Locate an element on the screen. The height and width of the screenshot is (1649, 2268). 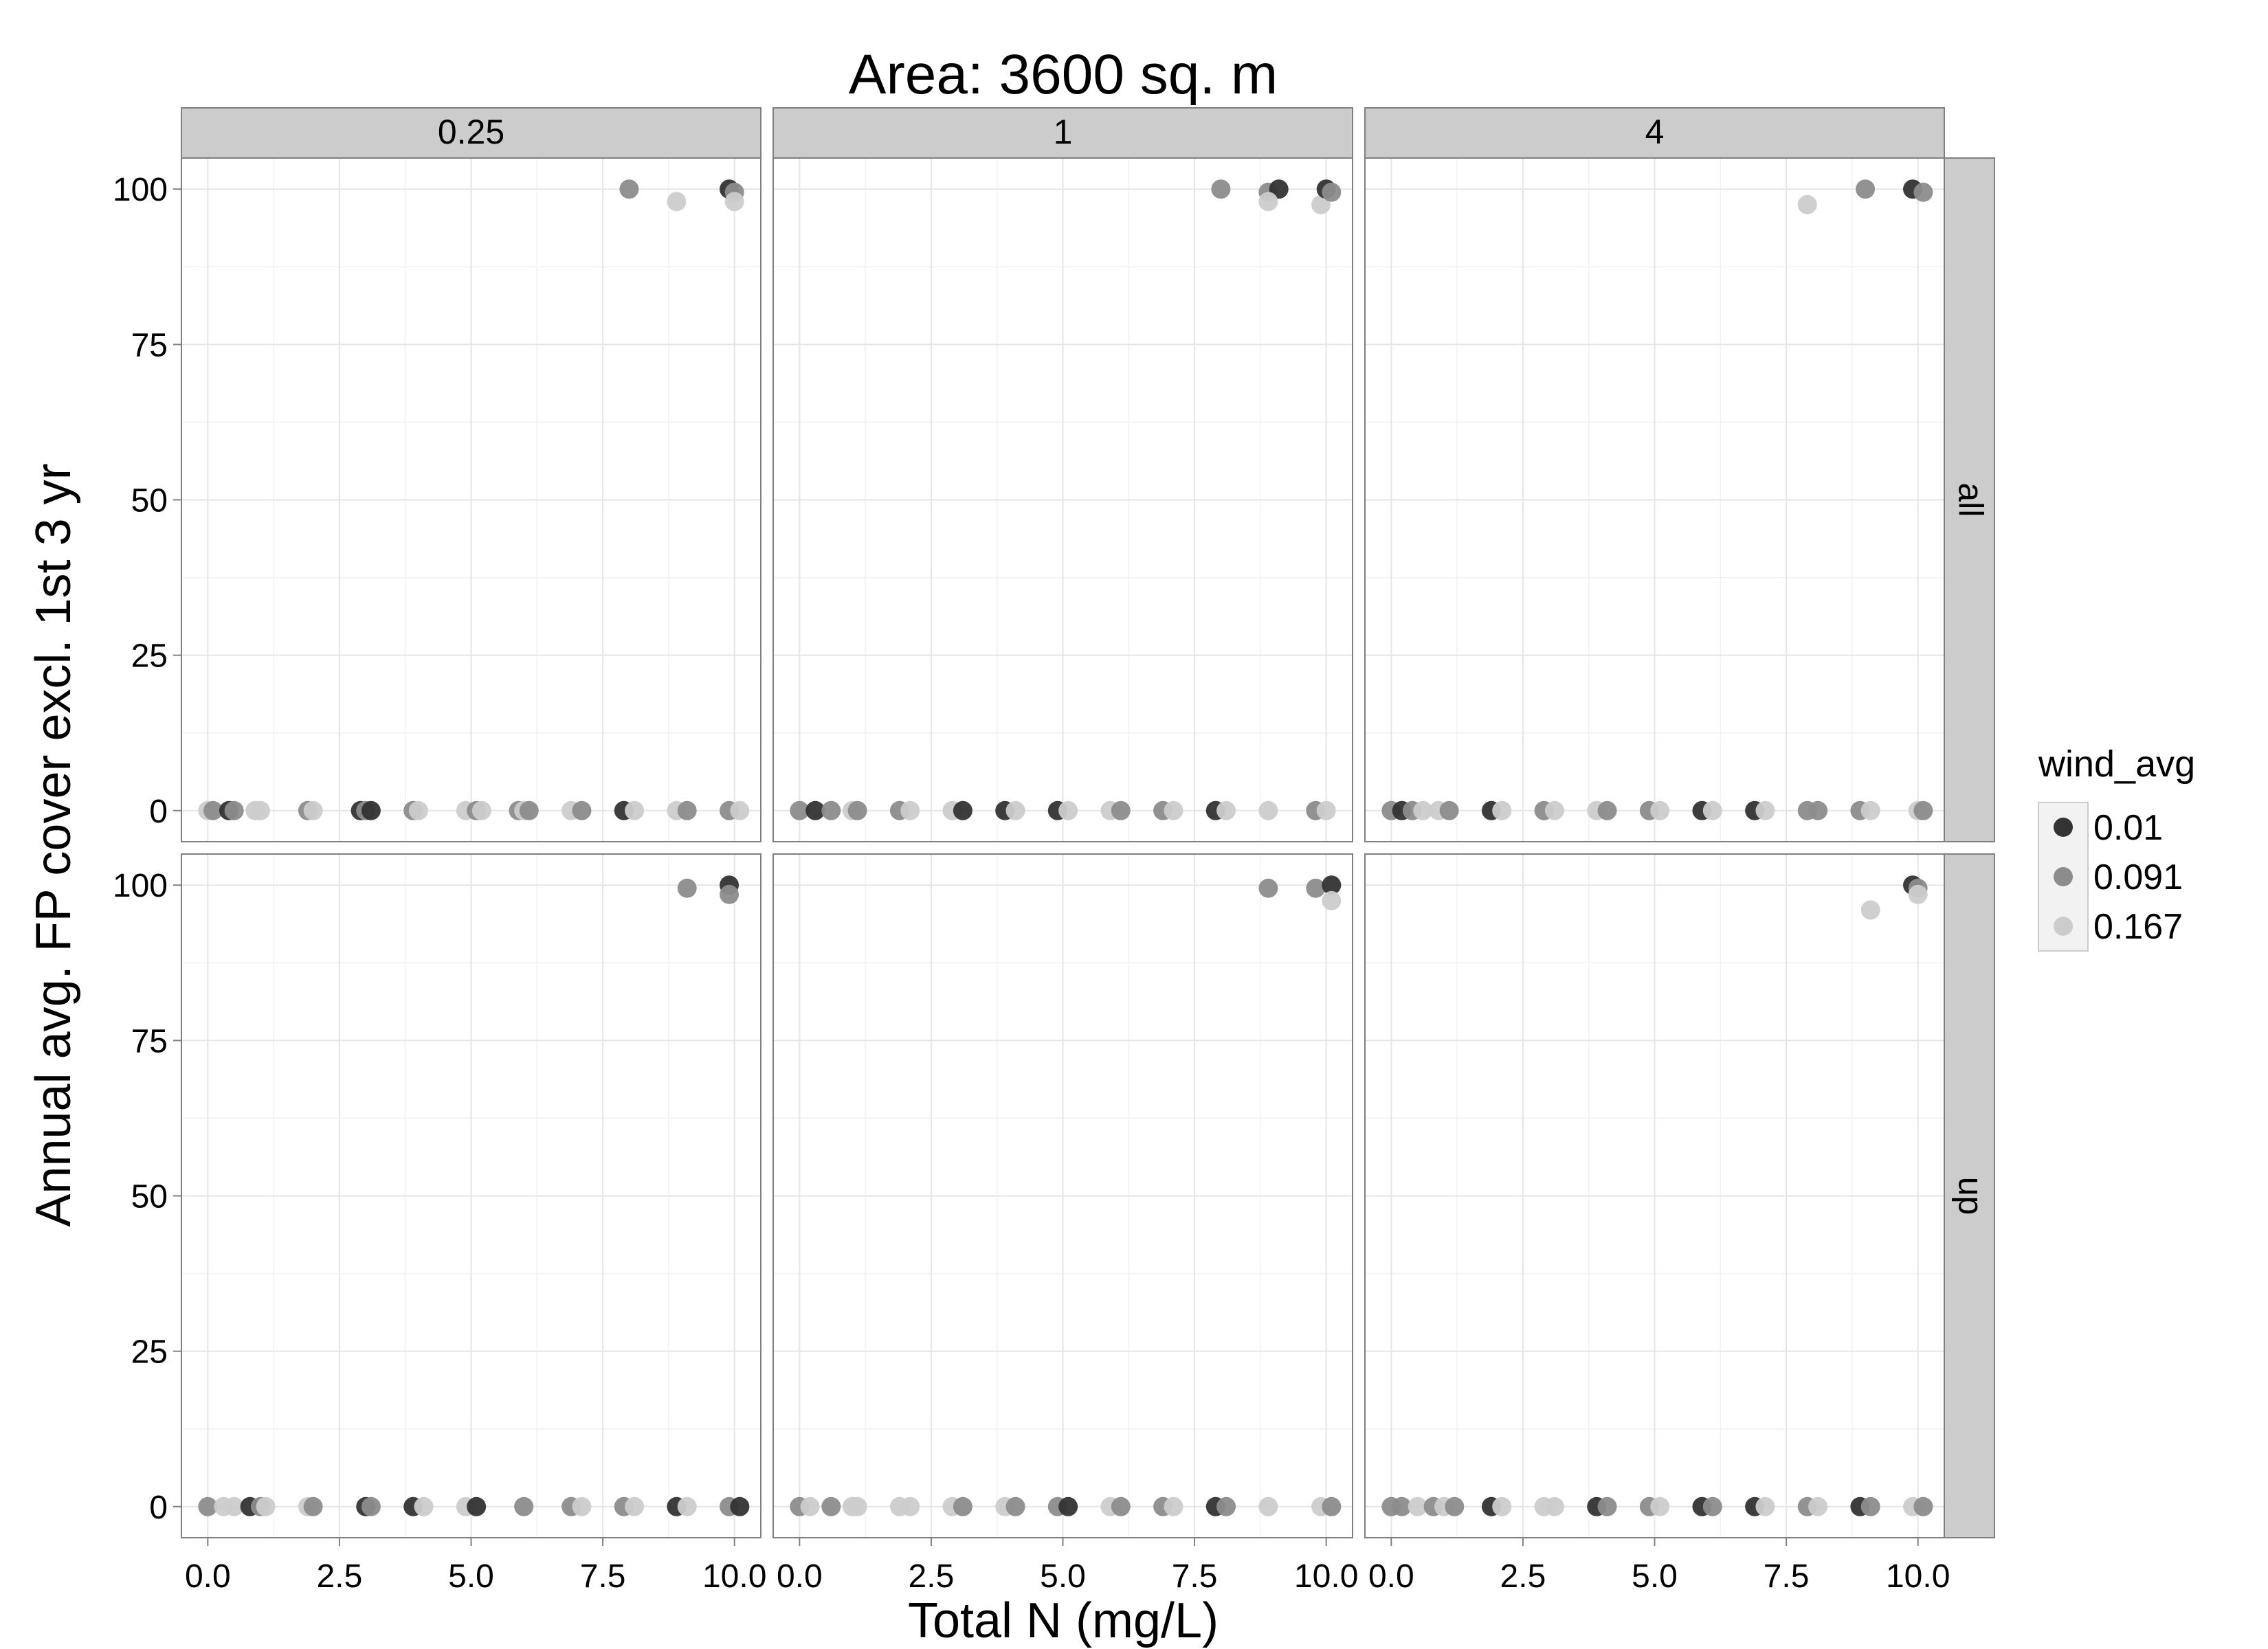
panel-border is located at coordinates (1062, 499).